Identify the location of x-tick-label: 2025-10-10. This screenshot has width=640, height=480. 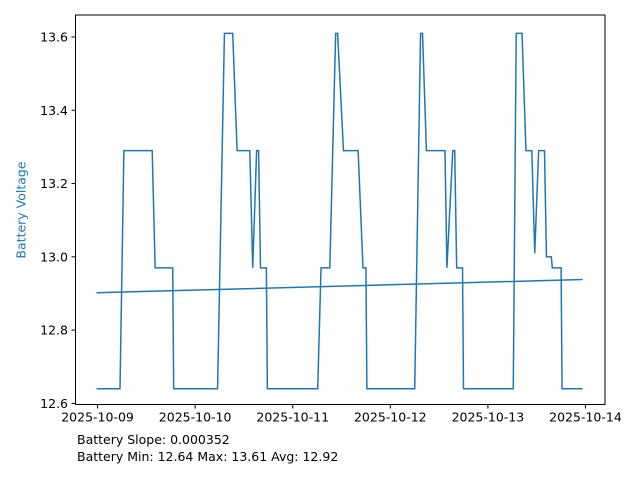
(195, 417).